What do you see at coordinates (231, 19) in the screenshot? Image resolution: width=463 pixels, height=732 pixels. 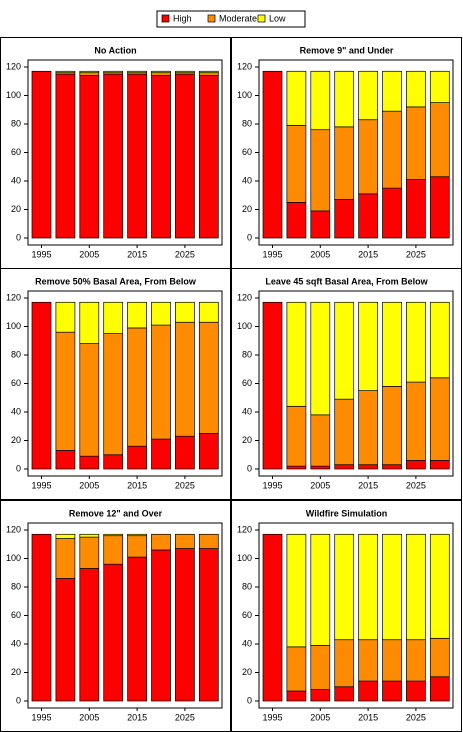 I see `legend-box` at bounding box center [231, 19].